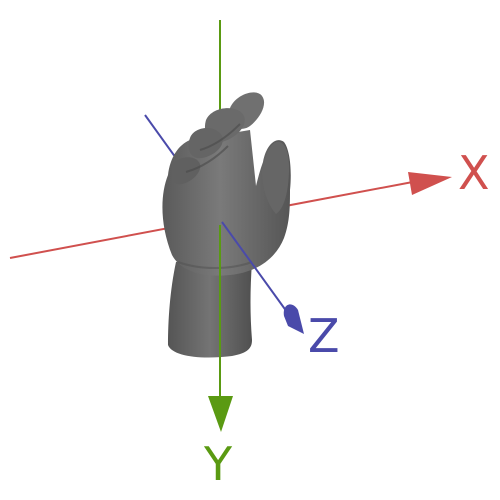 Image resolution: width=500 pixels, height=500 pixels. What do you see at coordinates (215, 265) in the screenshot?
I see `hand-wrist-shade` at bounding box center [215, 265].